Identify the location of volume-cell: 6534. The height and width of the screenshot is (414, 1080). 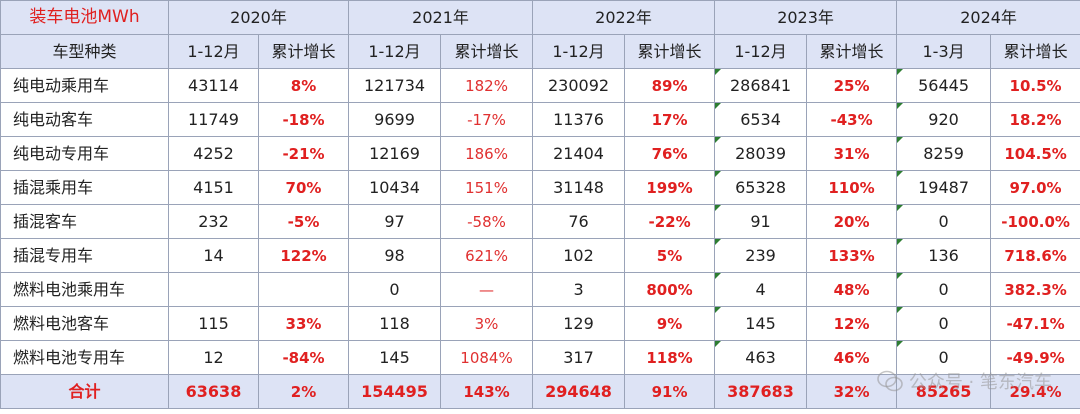
(761, 119).